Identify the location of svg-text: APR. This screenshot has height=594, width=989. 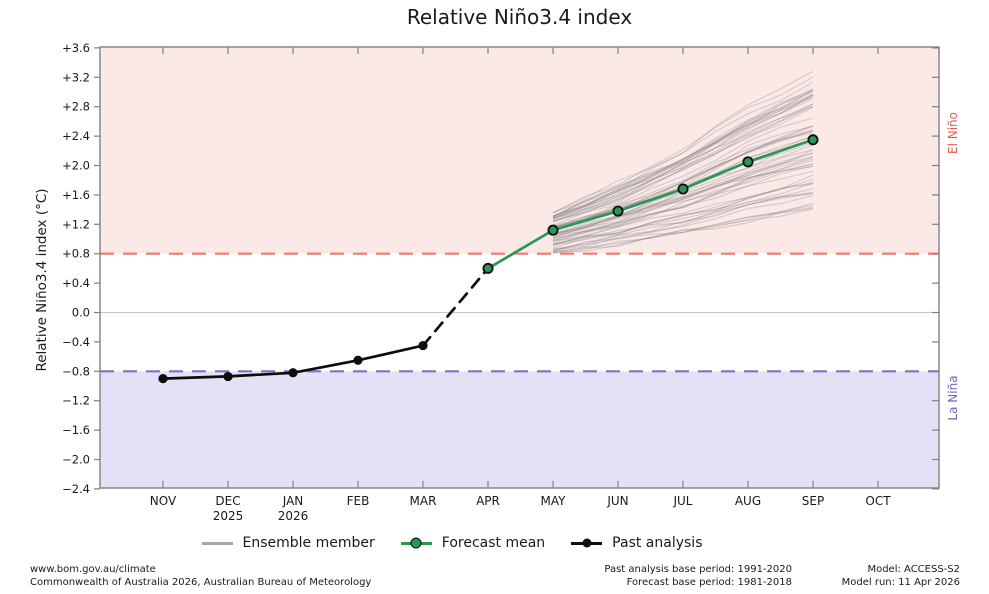
(488, 501).